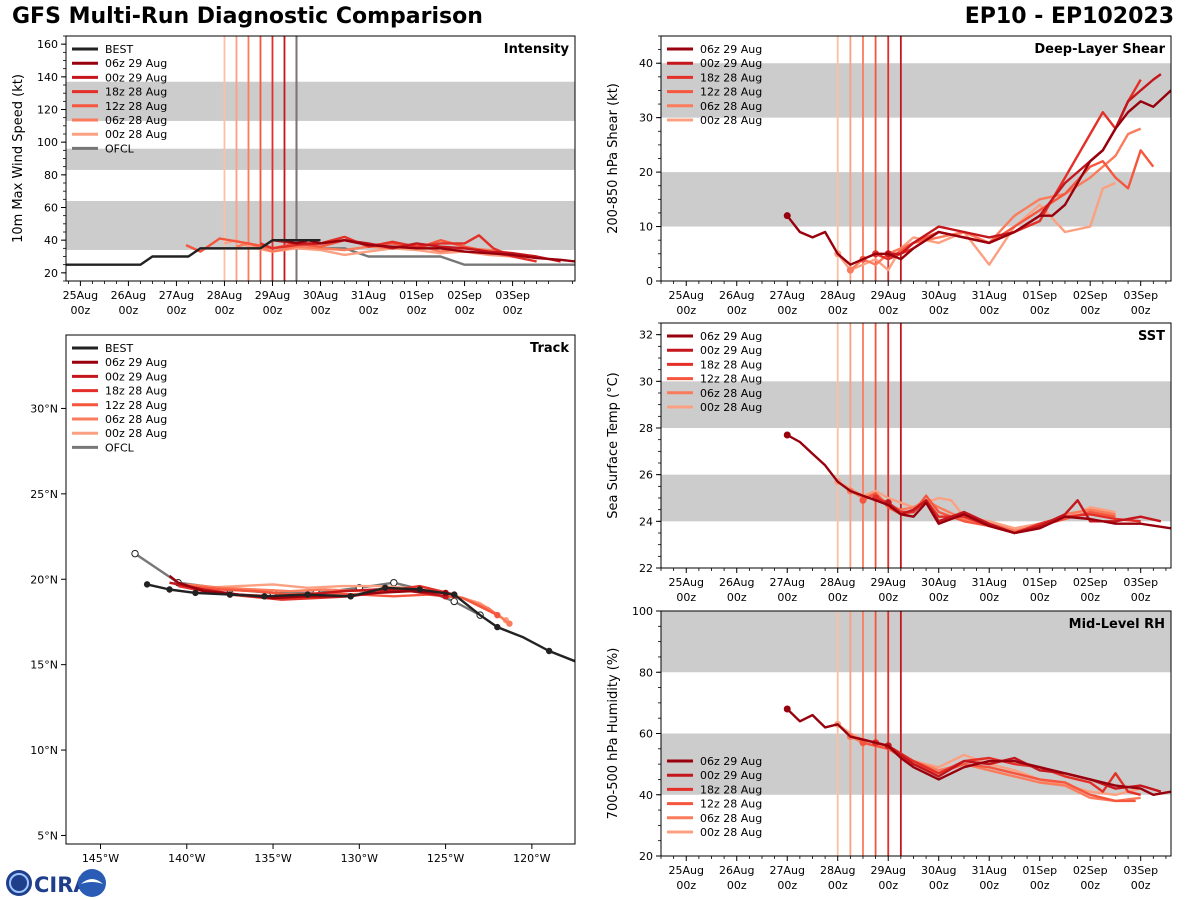 The width and height of the screenshot is (1200, 900). Describe the element at coordinates (119, 49) in the screenshot. I see `legend-label: BEST` at that location.